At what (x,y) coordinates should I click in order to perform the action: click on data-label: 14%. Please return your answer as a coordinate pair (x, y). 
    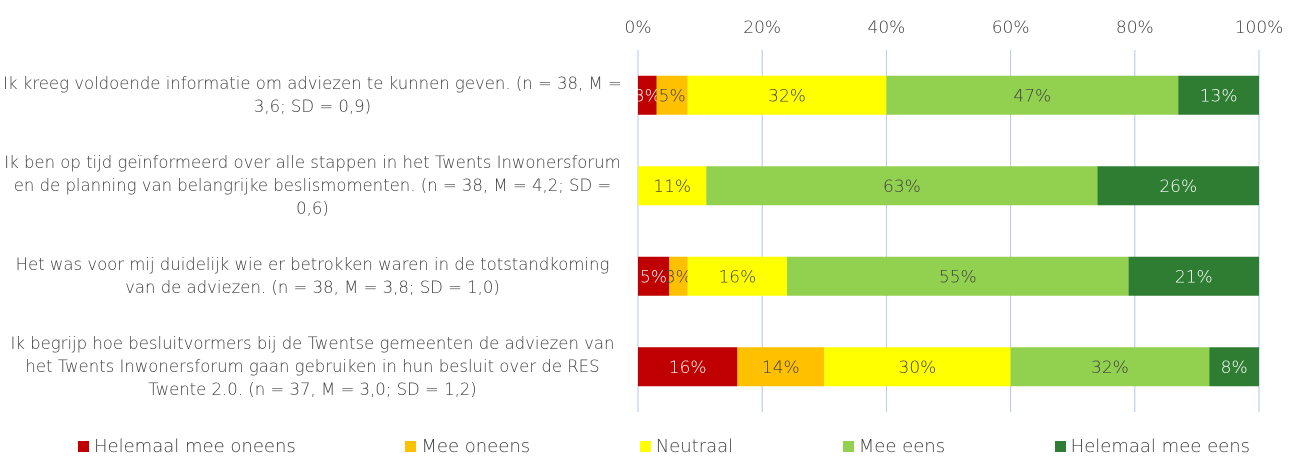
    Looking at the image, I should click on (781, 368).